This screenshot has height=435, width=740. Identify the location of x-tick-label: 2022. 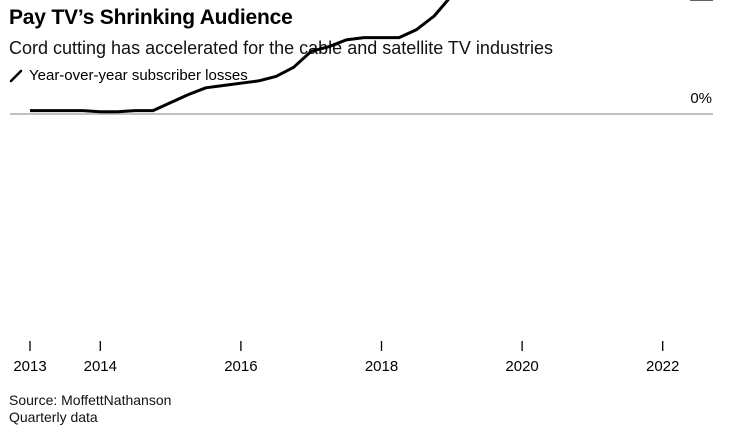
(662, 366).